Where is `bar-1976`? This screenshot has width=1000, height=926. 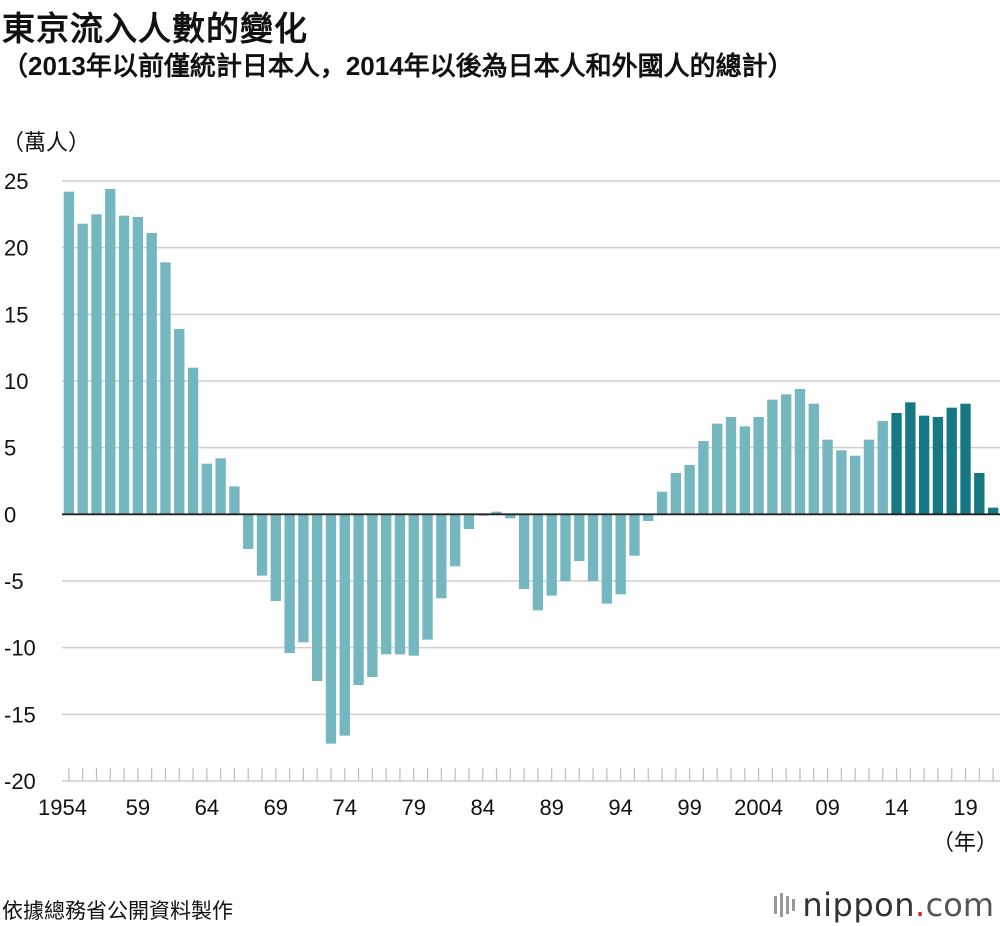
bar-1976 is located at coordinates (372, 595).